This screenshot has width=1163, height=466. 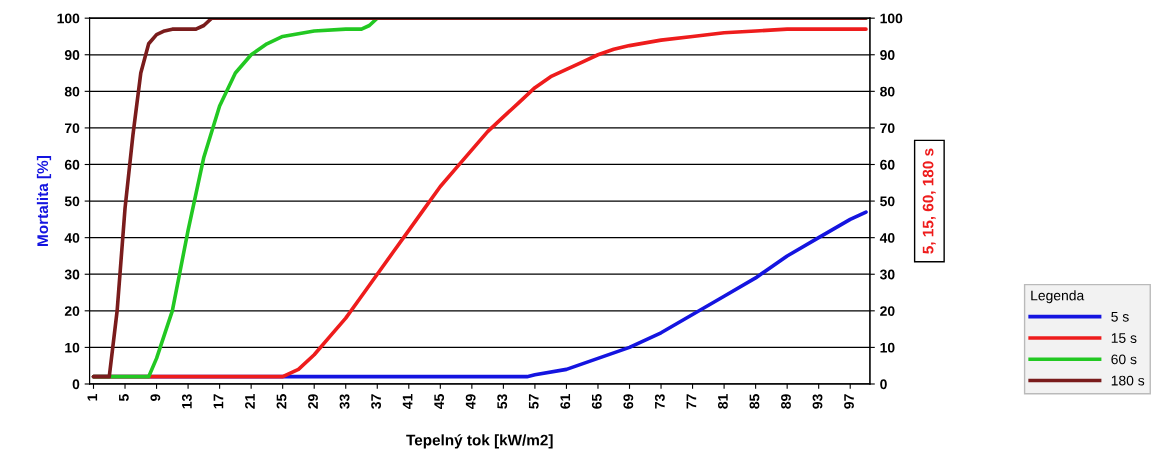 I want to click on x-tick-label: 89, so click(x=786, y=401).